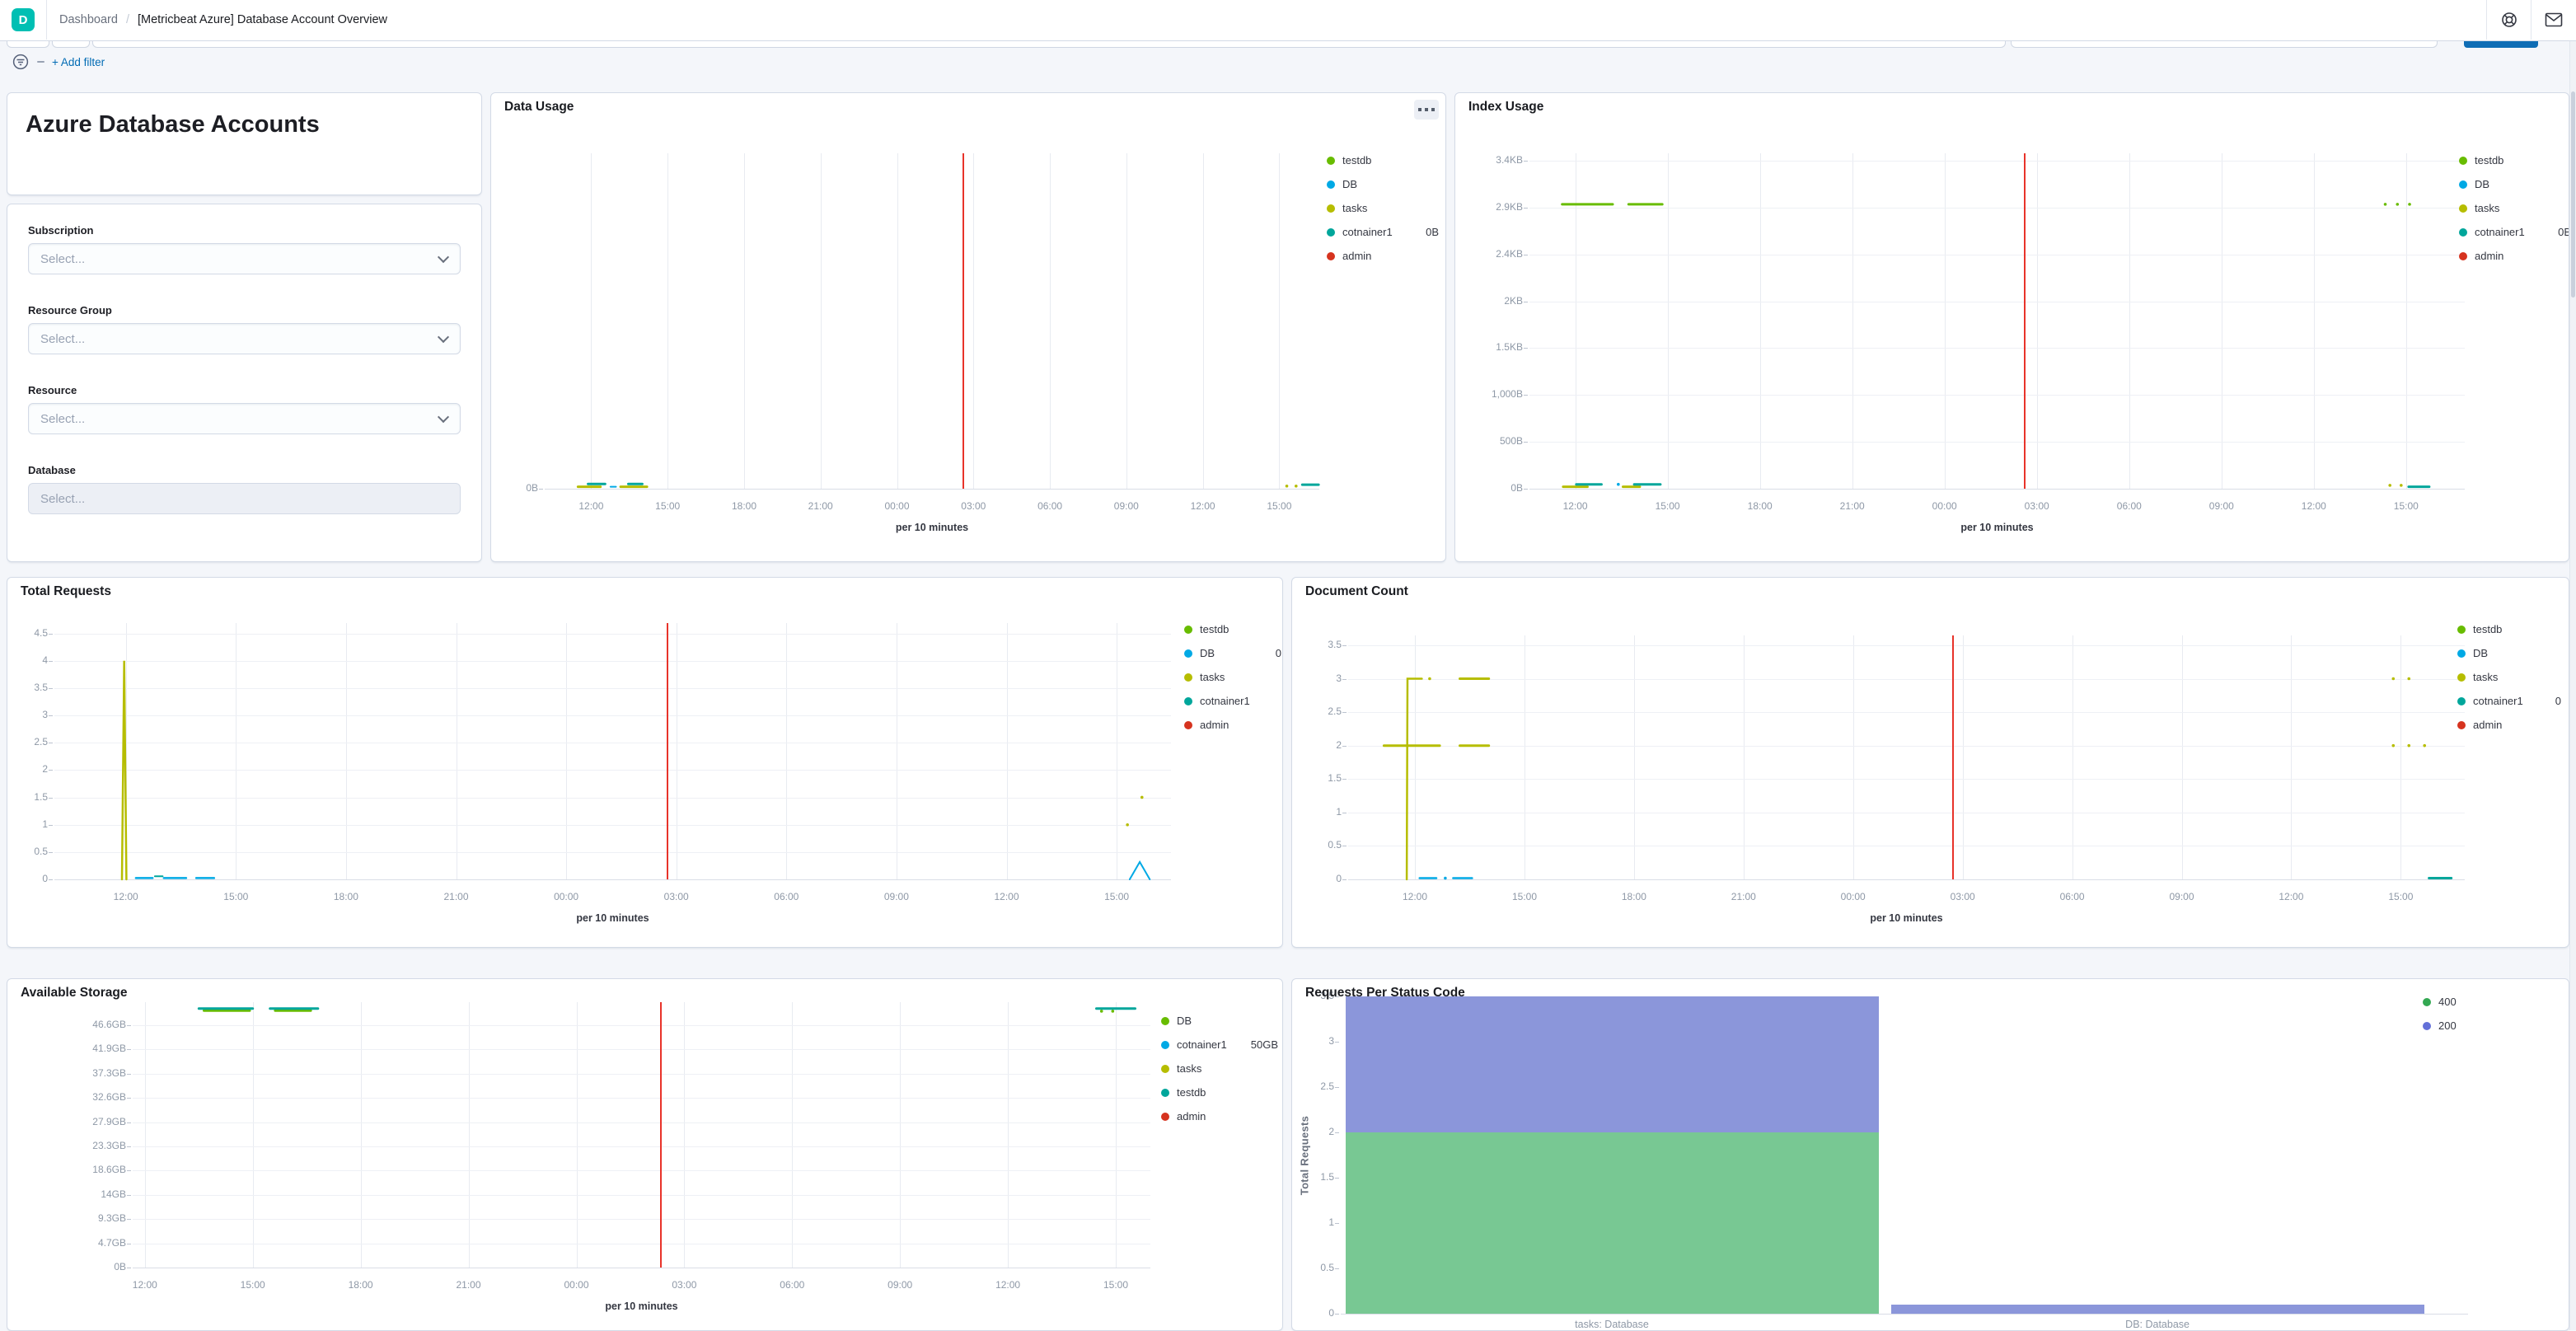  What do you see at coordinates (88, 20) in the screenshot?
I see `breadcrumb-dashboard-link: Dashboard` at bounding box center [88, 20].